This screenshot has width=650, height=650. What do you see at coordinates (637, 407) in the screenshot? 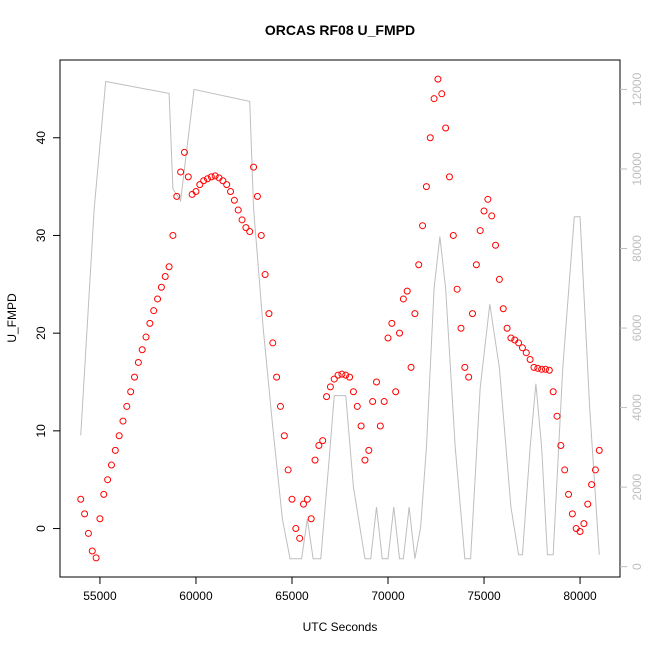
I see `y2-tick-label: 4000` at bounding box center [637, 407].